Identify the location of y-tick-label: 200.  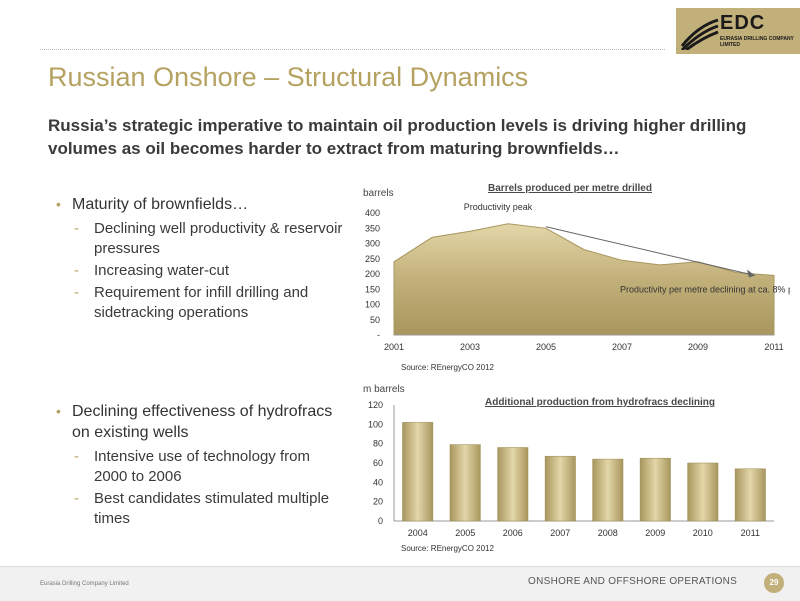
(372, 274).